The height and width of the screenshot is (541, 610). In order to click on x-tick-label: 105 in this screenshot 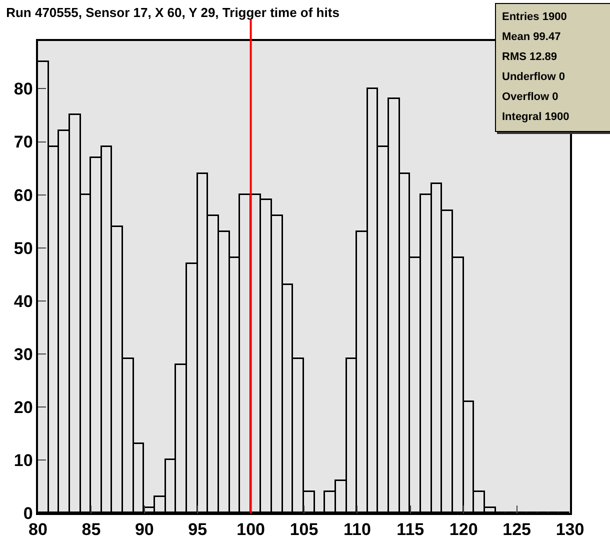, I will do `click(304, 530)`.